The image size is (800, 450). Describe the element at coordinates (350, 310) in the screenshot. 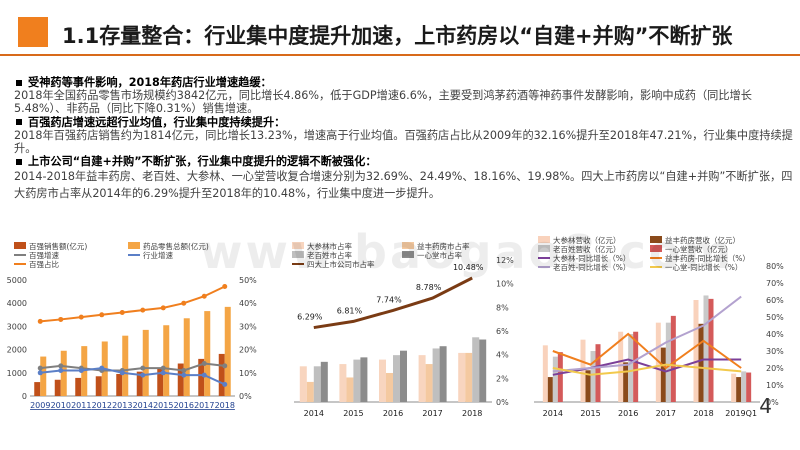

I see `data-label: 6.81%` at that location.